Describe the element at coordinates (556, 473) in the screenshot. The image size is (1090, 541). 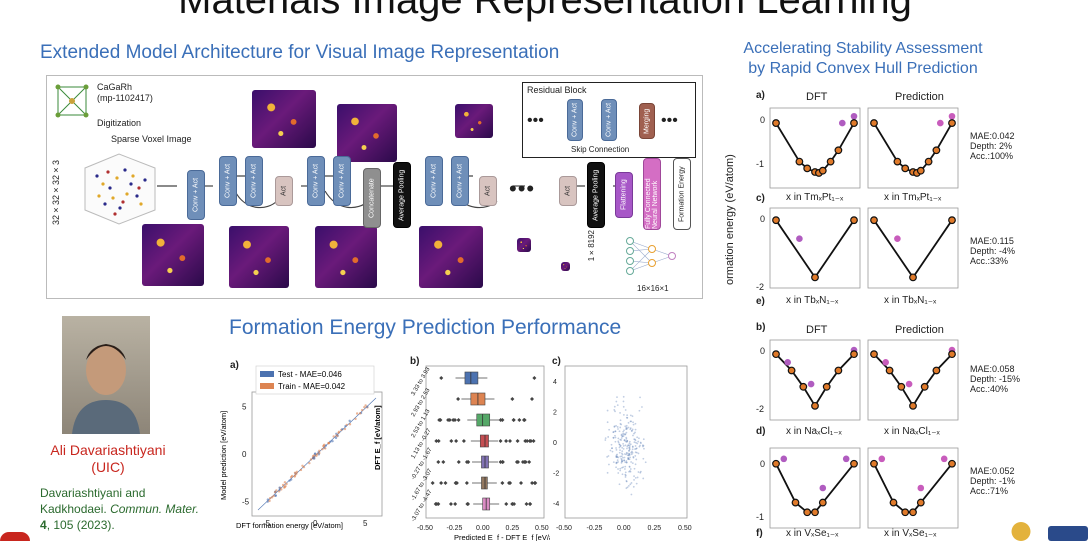
I see `residual-ytick: -2` at that location.